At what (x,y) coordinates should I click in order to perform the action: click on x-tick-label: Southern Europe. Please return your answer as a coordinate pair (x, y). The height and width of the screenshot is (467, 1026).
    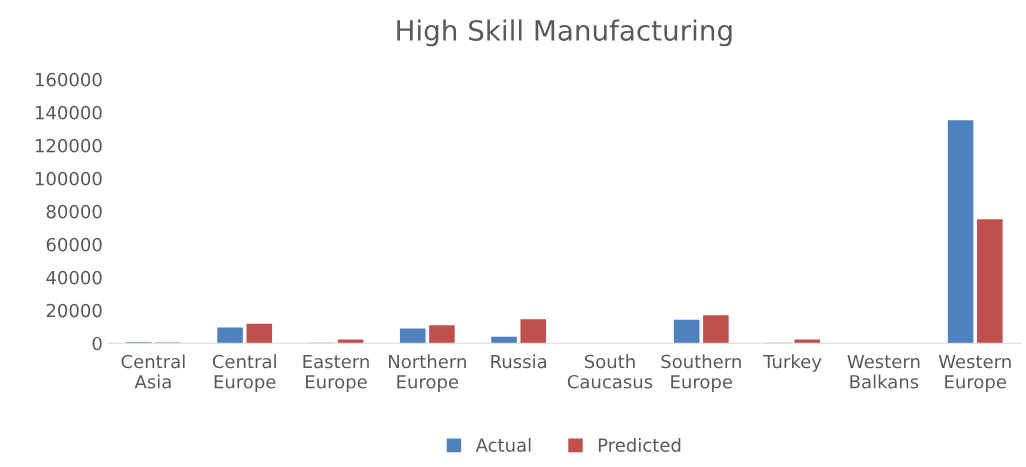
    Looking at the image, I should click on (701, 373).